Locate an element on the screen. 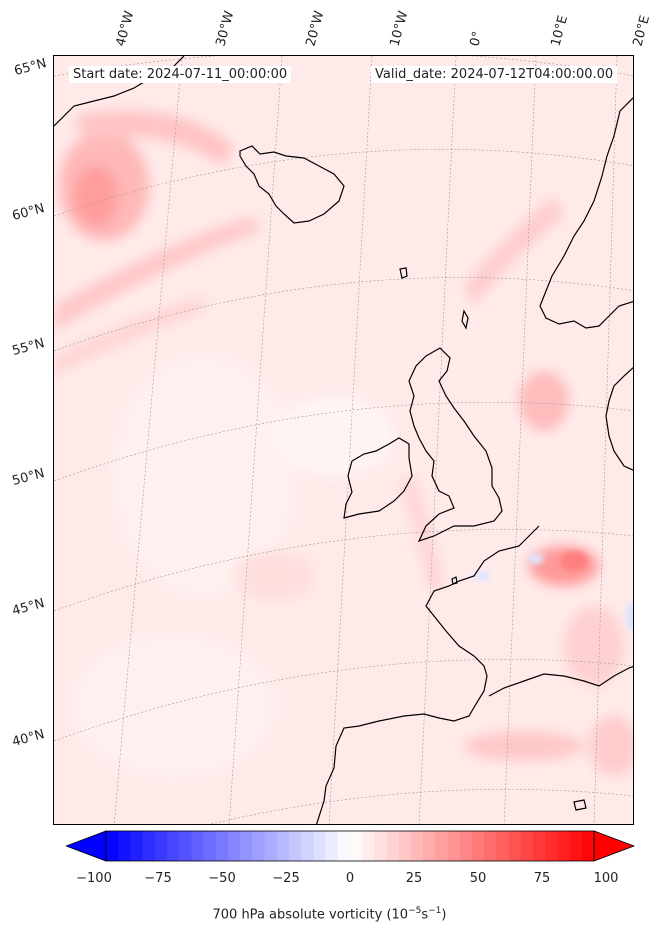 Image resolution: width=659 pixels, height=936 pixels. colorbar-tick-100: 100 is located at coordinates (606, 878).